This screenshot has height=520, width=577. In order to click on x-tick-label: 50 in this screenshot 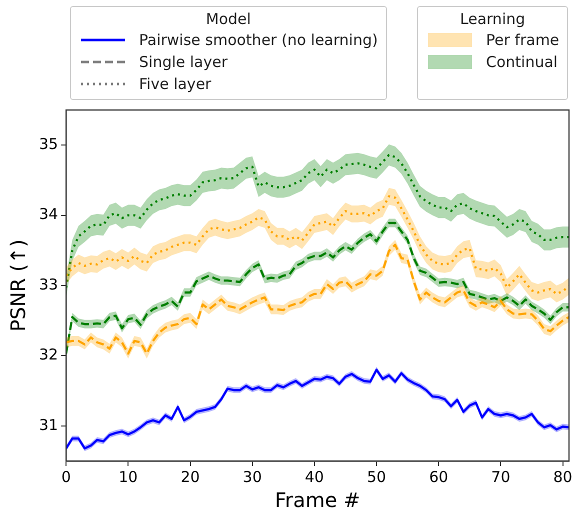, I will do `click(376, 477)`.